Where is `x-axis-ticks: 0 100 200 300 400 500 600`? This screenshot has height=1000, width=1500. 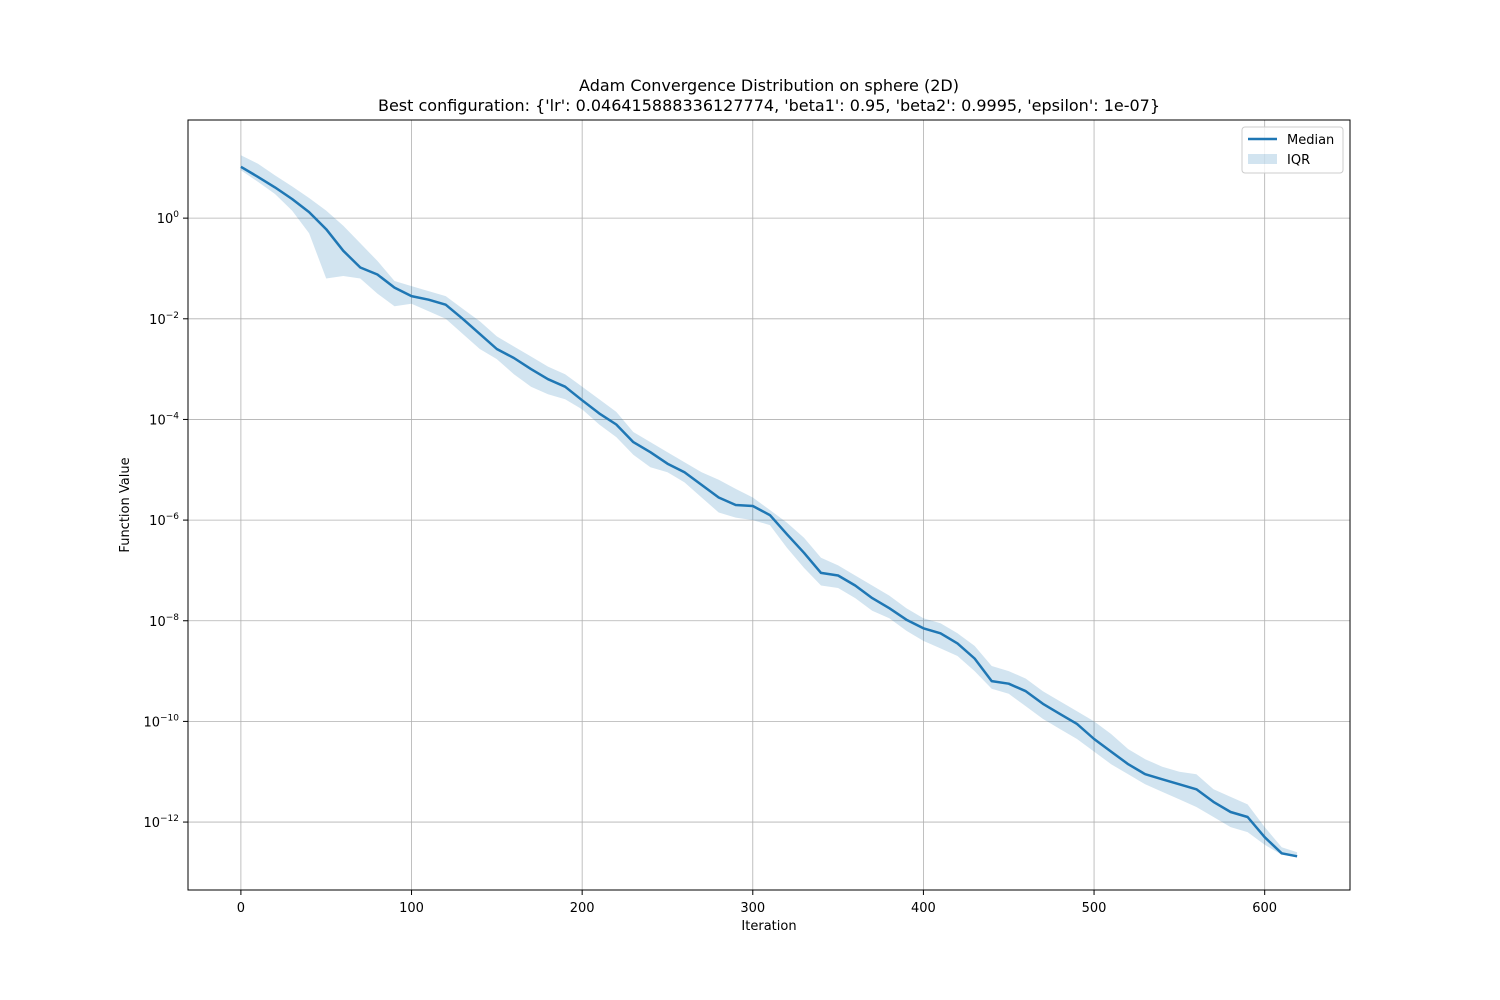
x-axis-ticks: 0 100 200 300 400 500 600 is located at coordinates (757, 903).